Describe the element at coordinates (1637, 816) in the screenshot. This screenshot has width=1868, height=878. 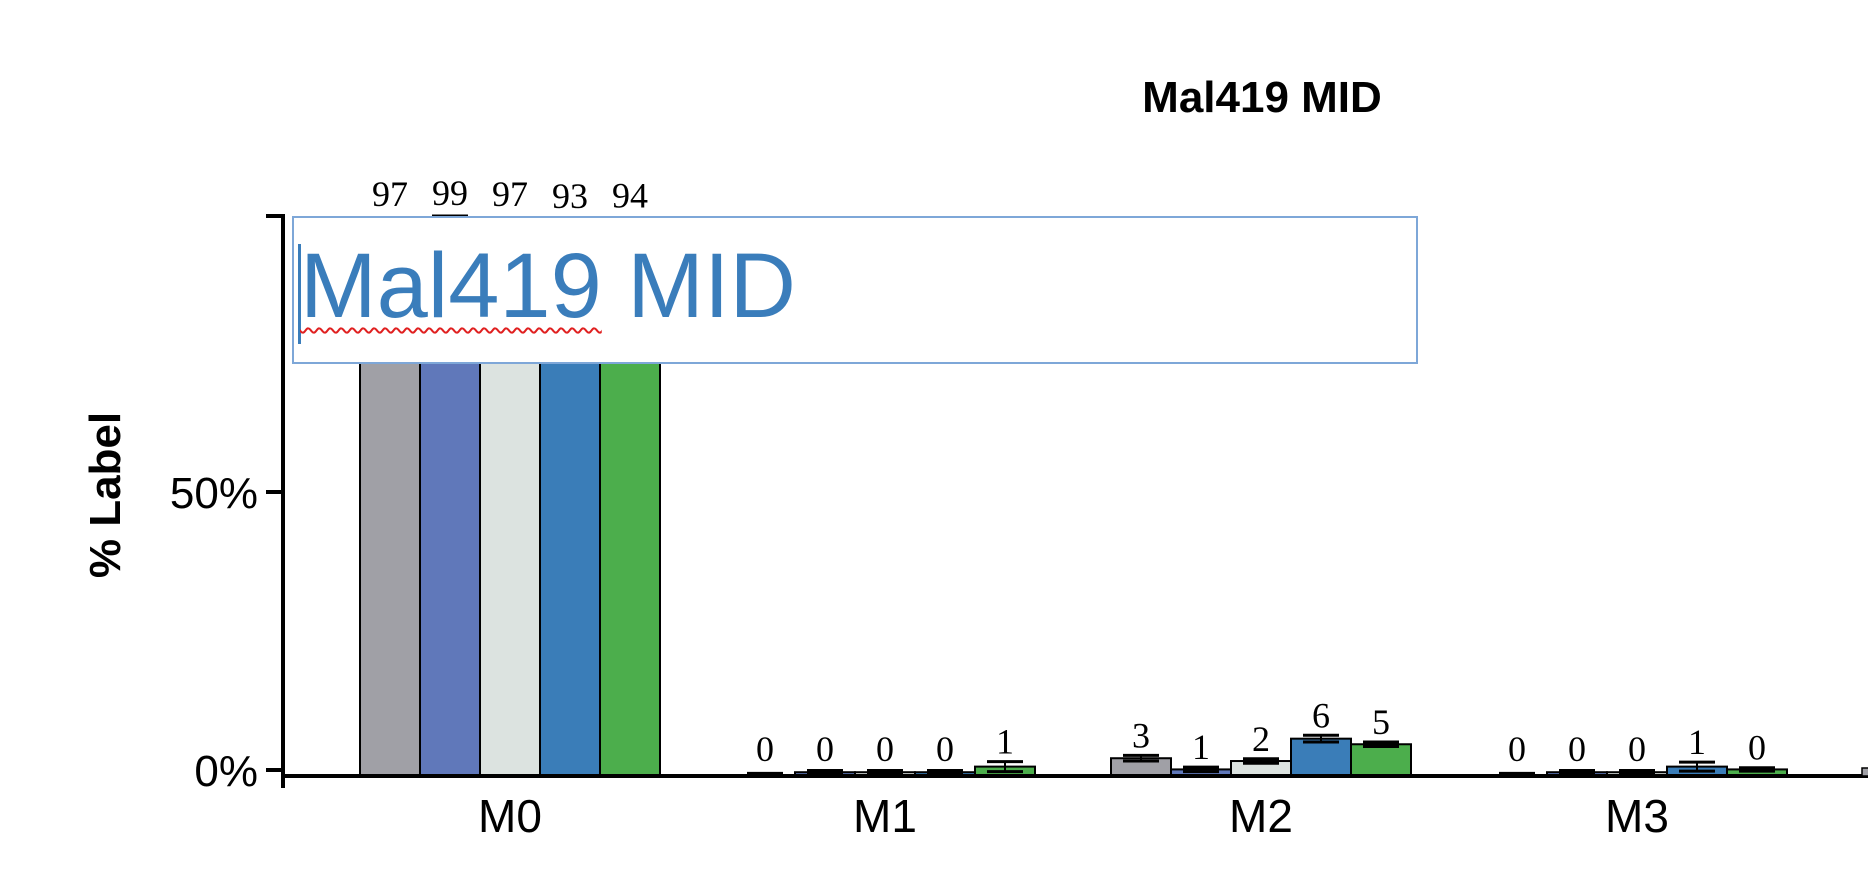
I see `x-tick-label-M3: M3` at that location.